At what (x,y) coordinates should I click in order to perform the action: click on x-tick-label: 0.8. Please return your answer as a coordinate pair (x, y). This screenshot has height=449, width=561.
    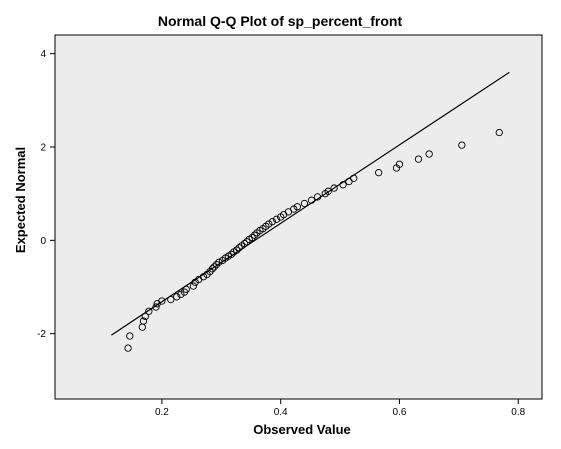
    Looking at the image, I should click on (518, 412).